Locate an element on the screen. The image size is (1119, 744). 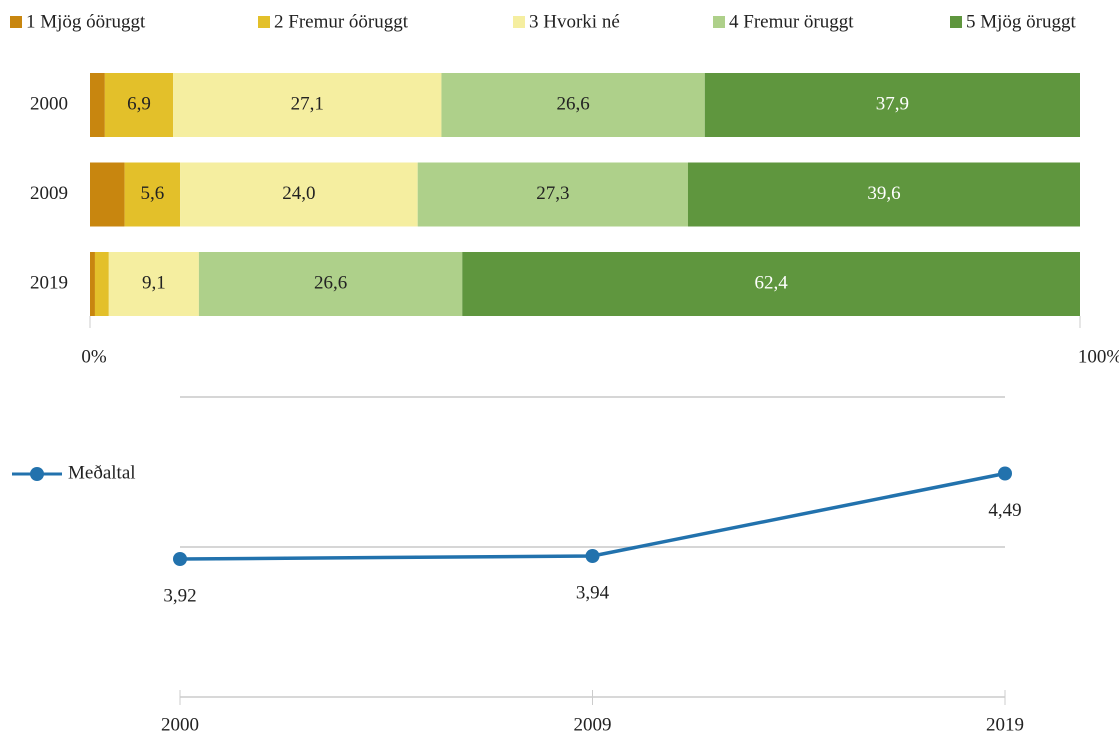
legend-marker is located at coordinates (37, 474).